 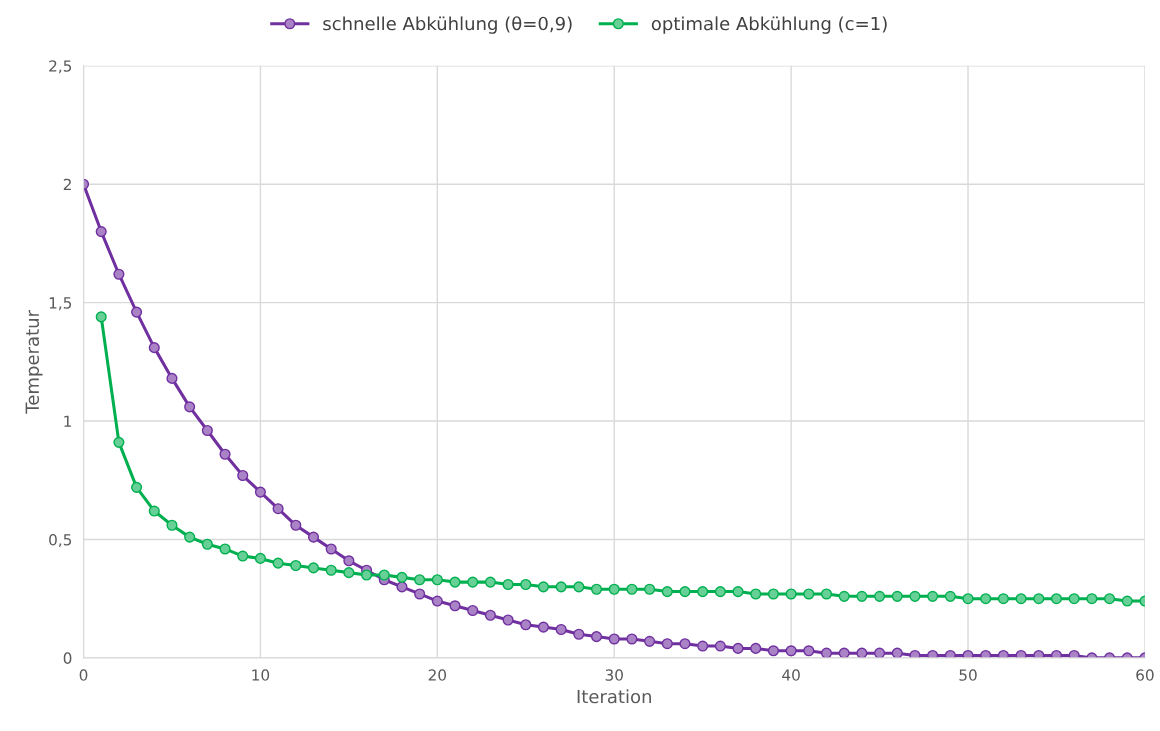 What do you see at coordinates (447, 25) in the screenshot?
I see `legend-label: schnelle Abkühlung (θ=0,9)` at bounding box center [447, 25].